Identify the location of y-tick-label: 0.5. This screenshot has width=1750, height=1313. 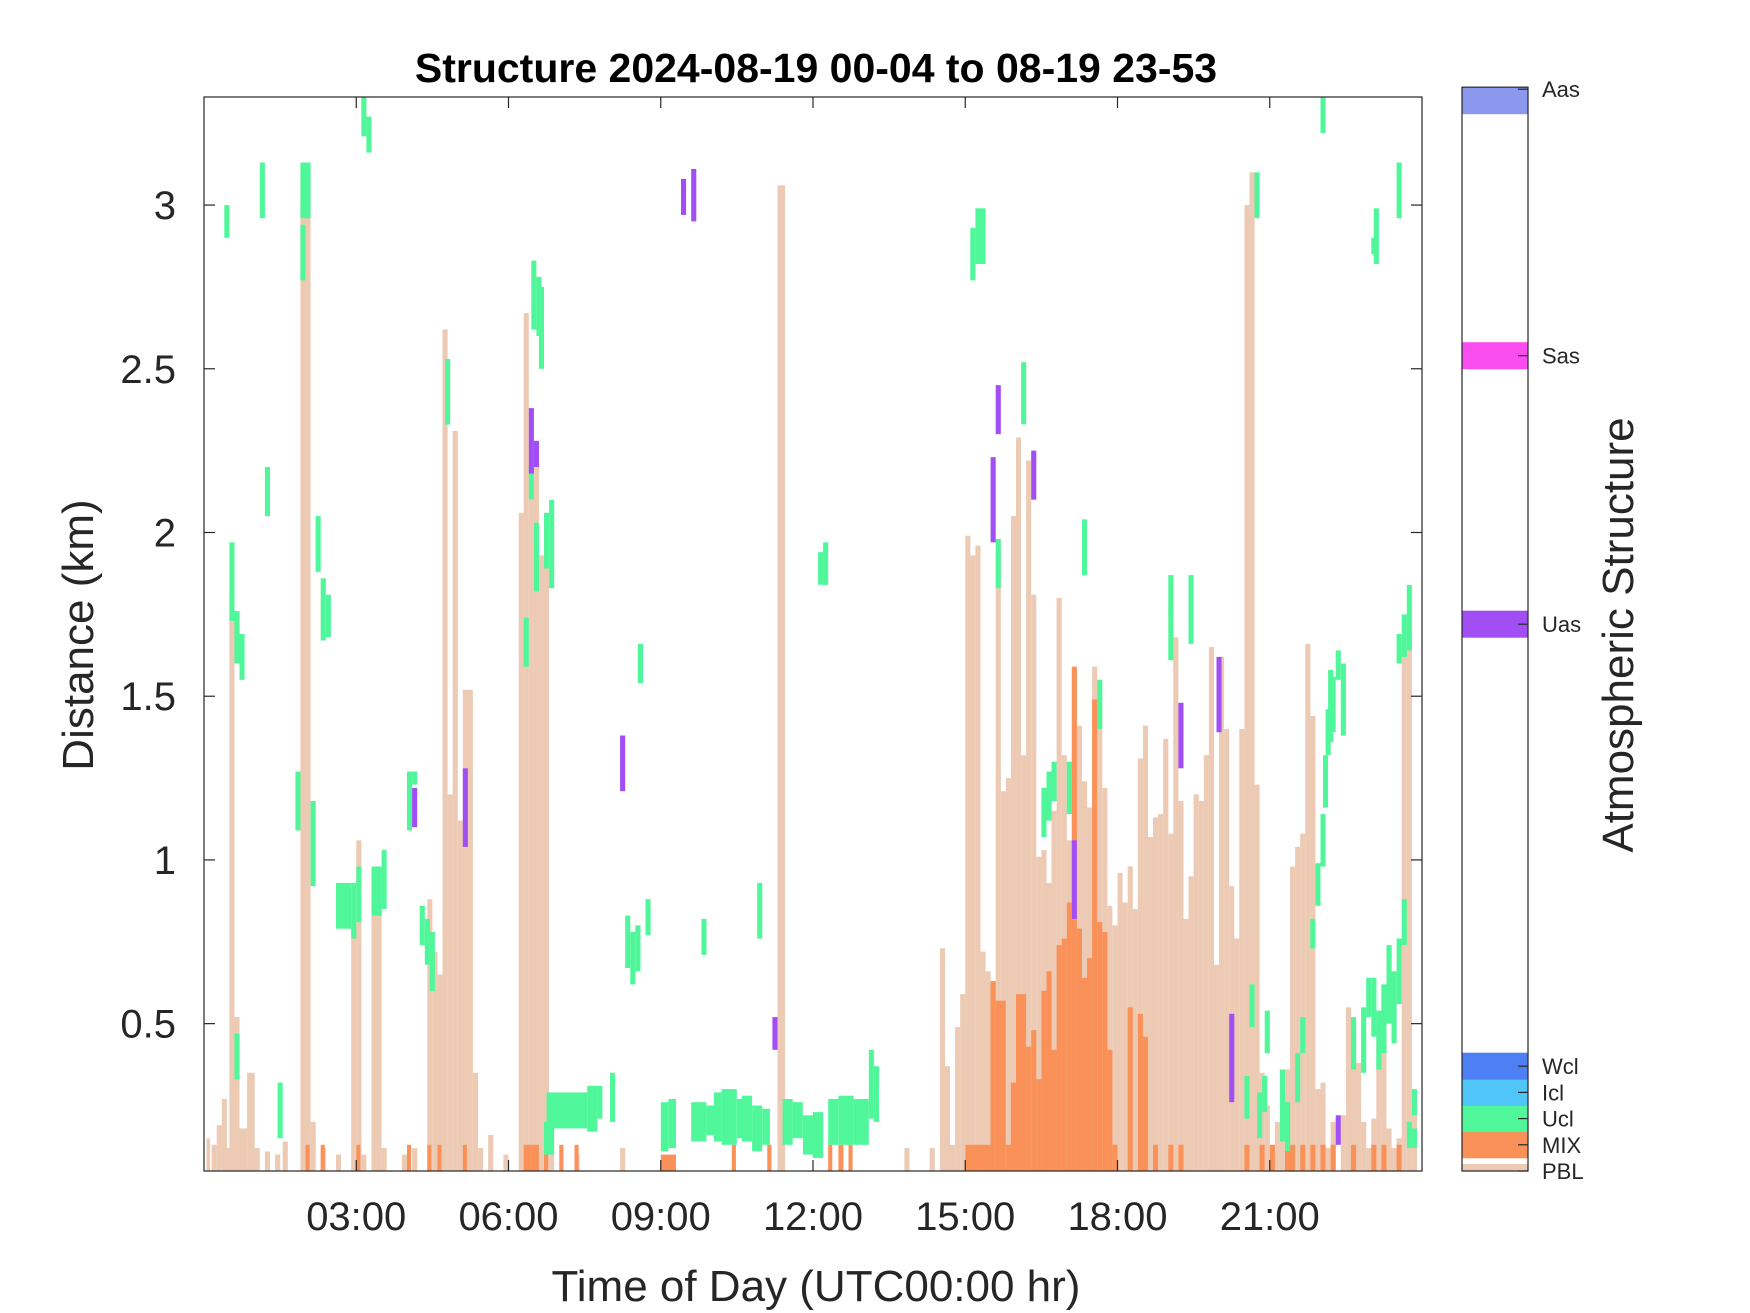
(148, 1025).